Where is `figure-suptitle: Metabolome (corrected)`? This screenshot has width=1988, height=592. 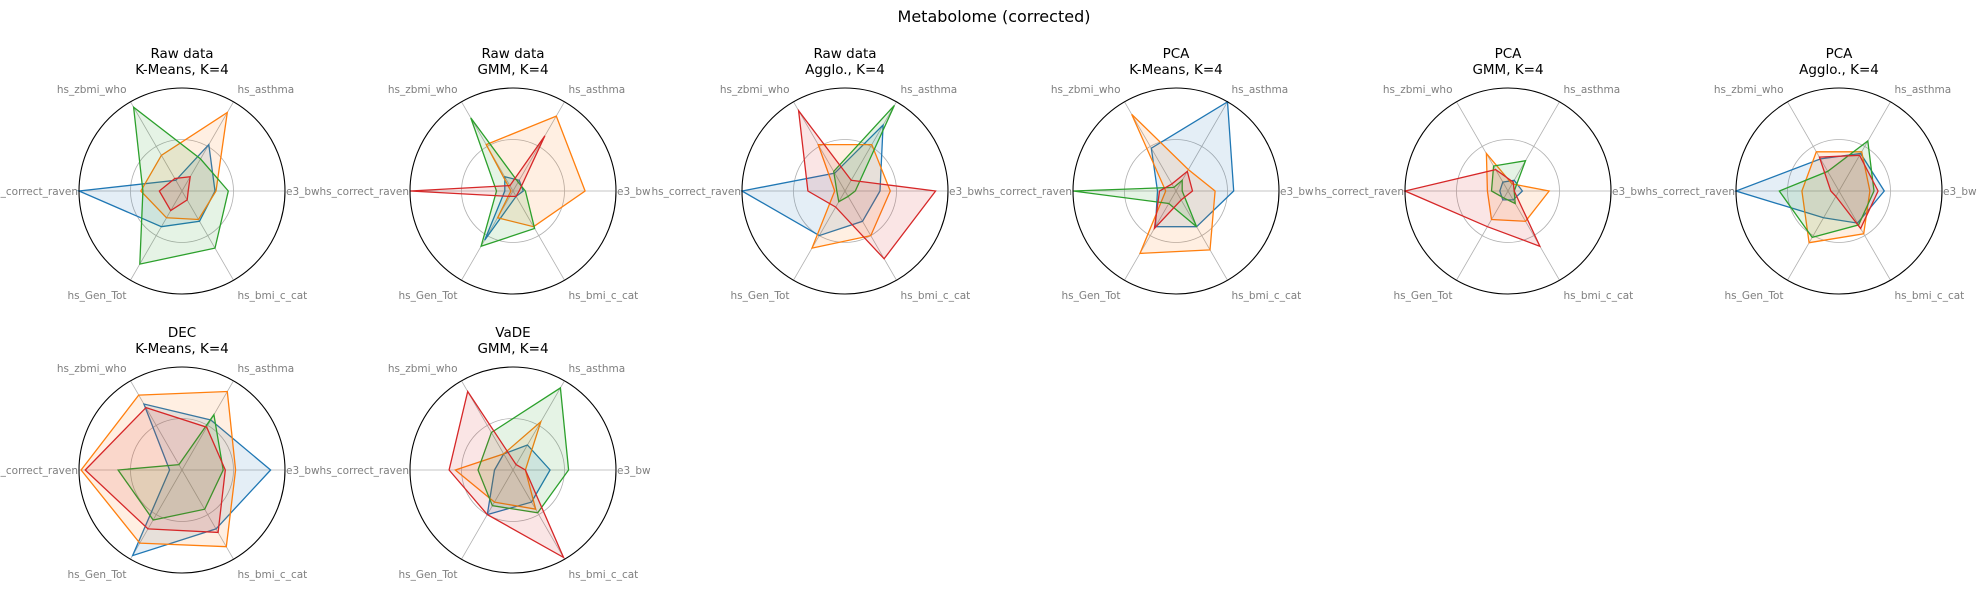 figure-suptitle: Metabolome (corrected) is located at coordinates (994, 16).